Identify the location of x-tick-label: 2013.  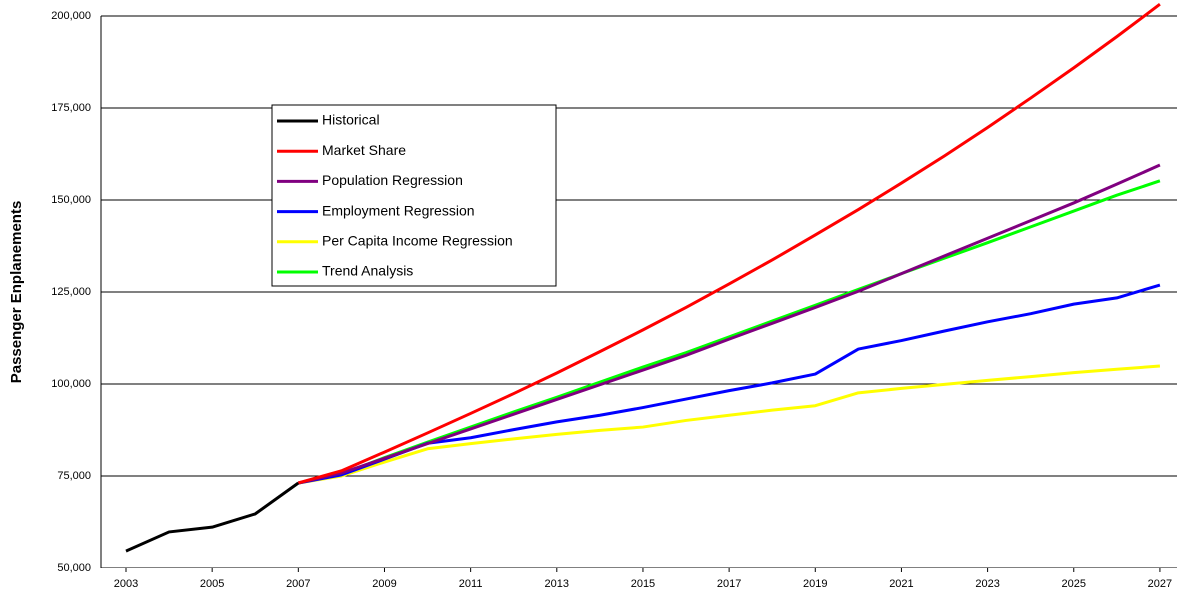
(557, 584).